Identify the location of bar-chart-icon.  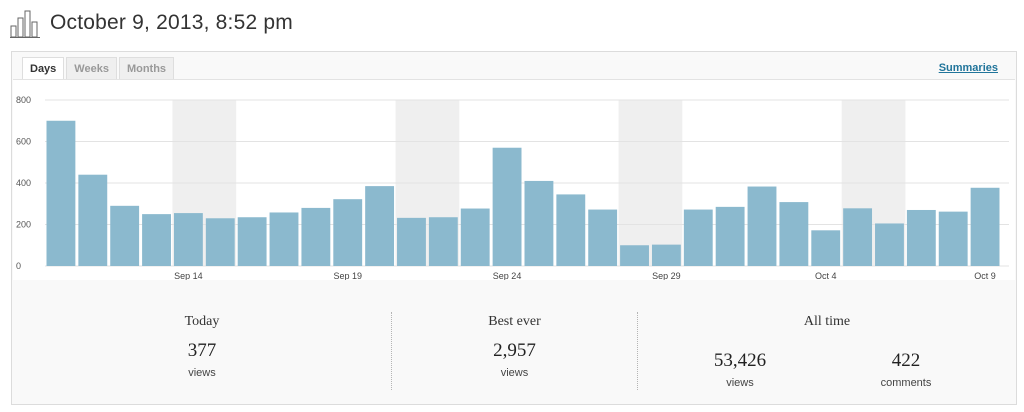
(25, 24).